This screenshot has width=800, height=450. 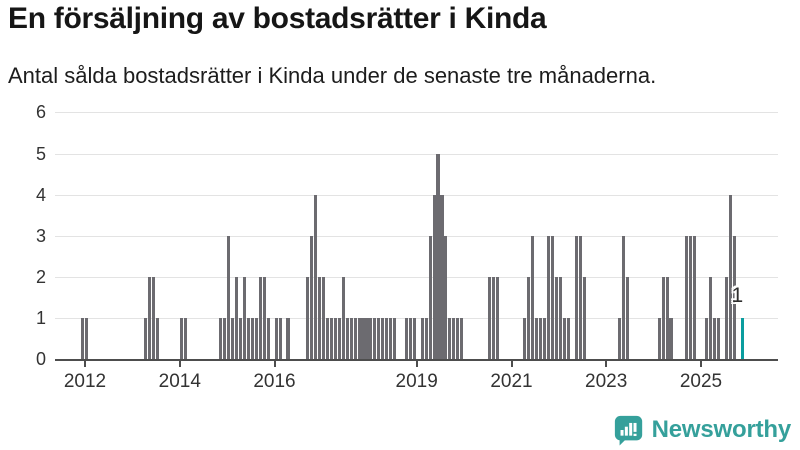 What do you see at coordinates (179, 381) in the screenshot?
I see `x-tick-label-2014: 2014` at bounding box center [179, 381].